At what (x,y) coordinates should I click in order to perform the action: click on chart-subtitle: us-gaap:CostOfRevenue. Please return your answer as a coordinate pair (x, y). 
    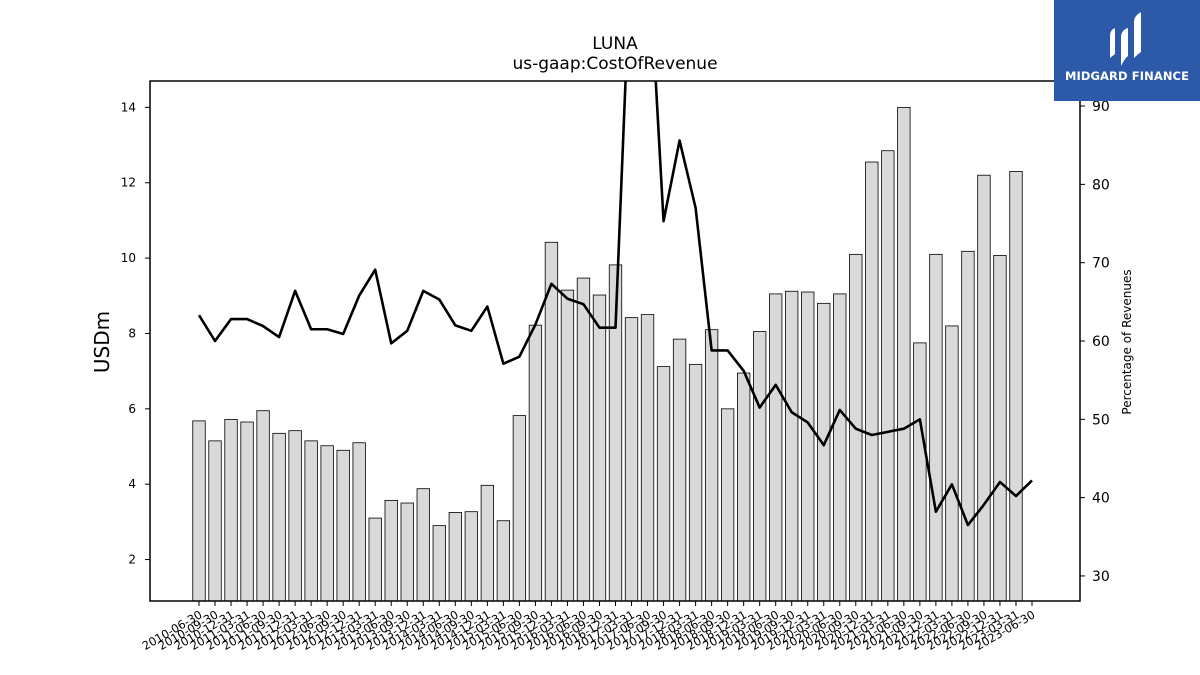
    Looking at the image, I should click on (614, 64).